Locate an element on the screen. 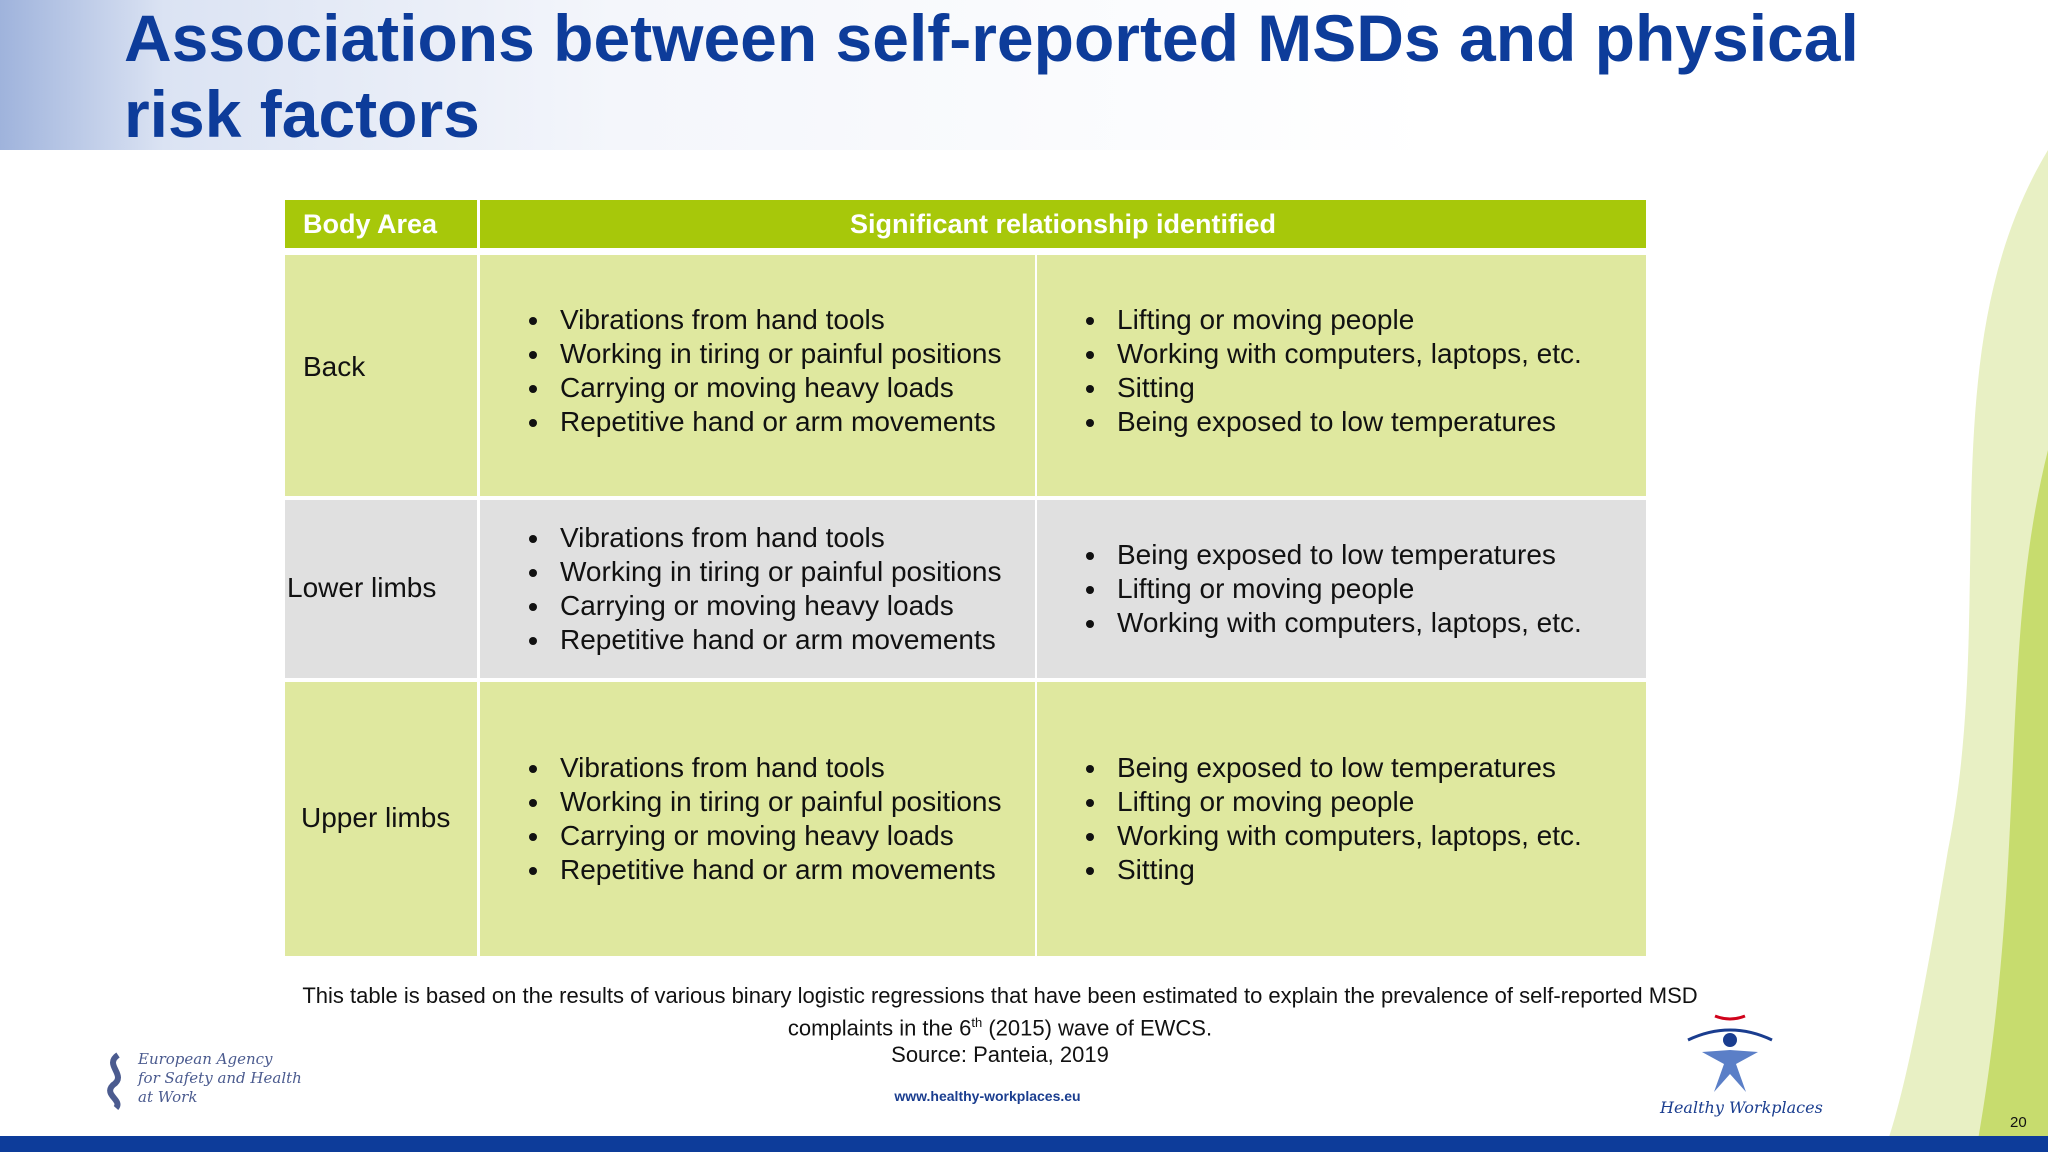  note-source: Source: Panteia, 2019 is located at coordinates (1000, 1055).